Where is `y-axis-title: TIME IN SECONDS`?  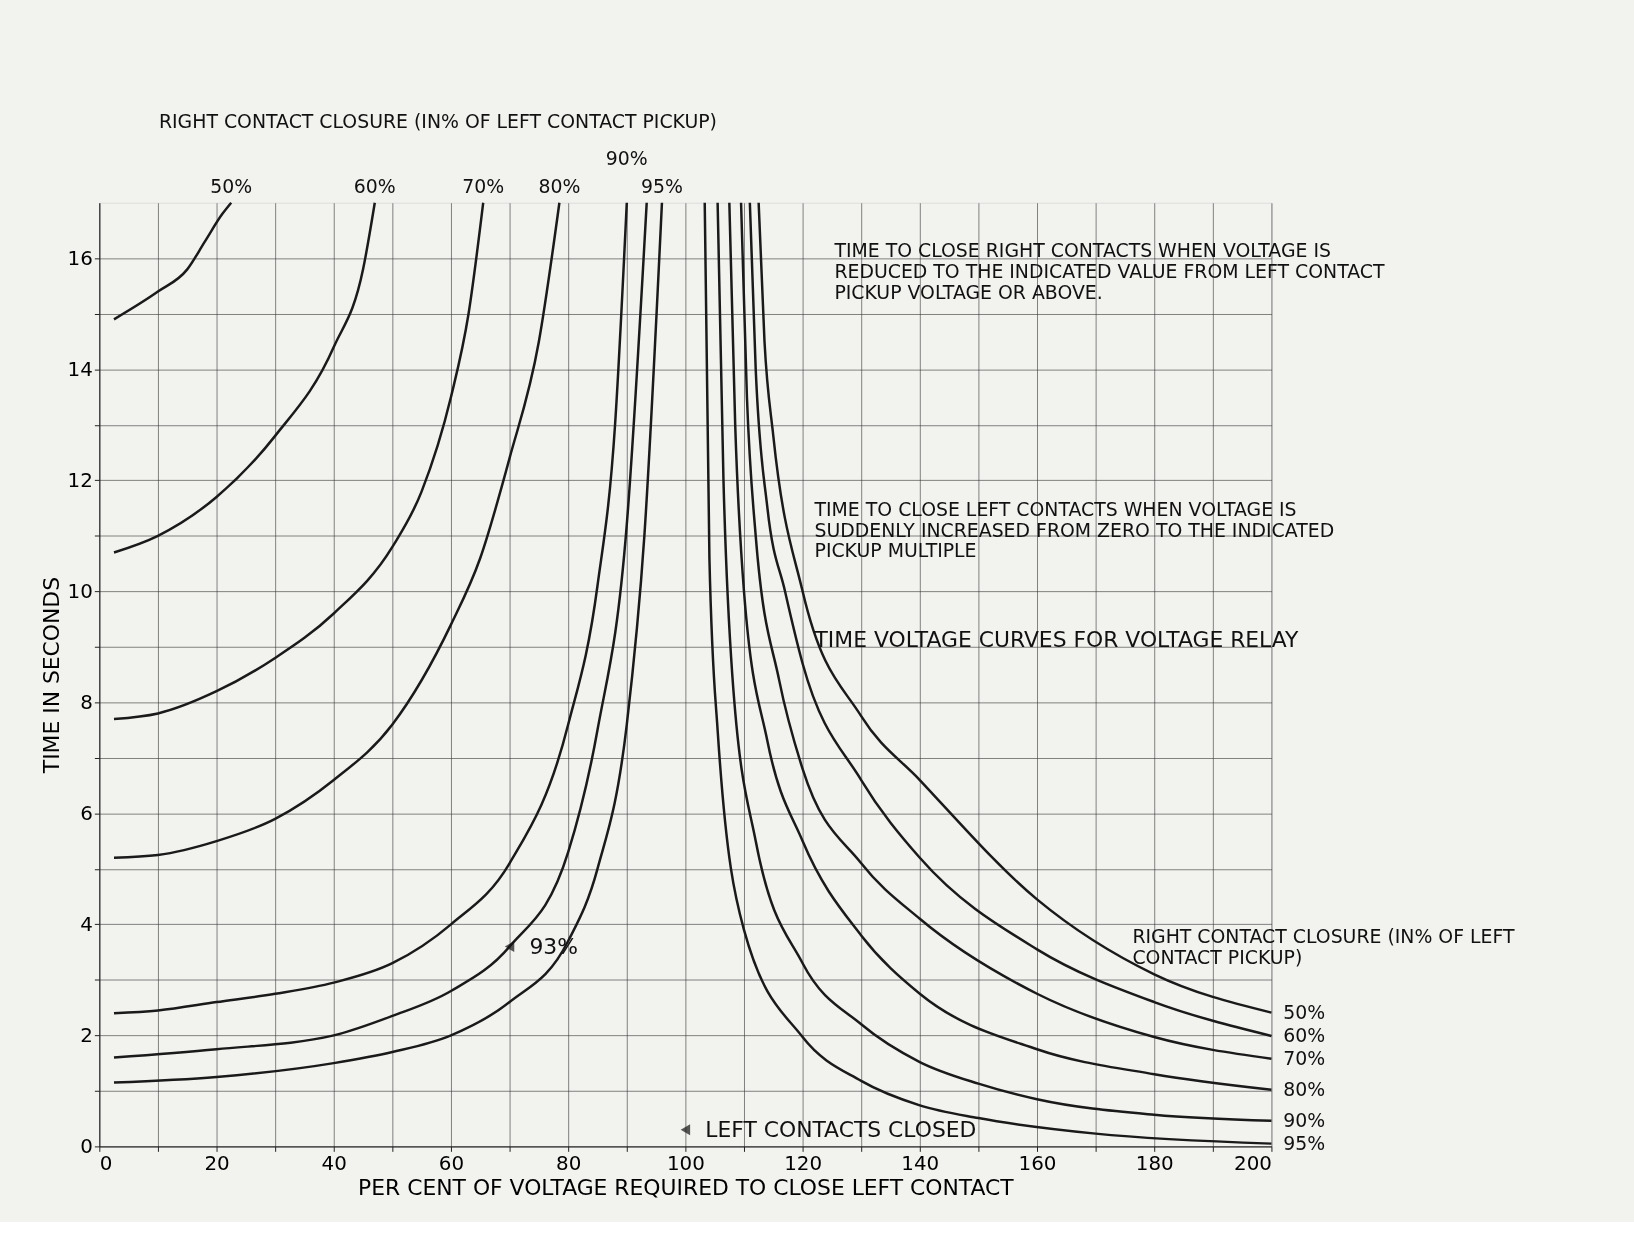
y-axis-title: TIME IN SECONDS is located at coordinates (51, 675).